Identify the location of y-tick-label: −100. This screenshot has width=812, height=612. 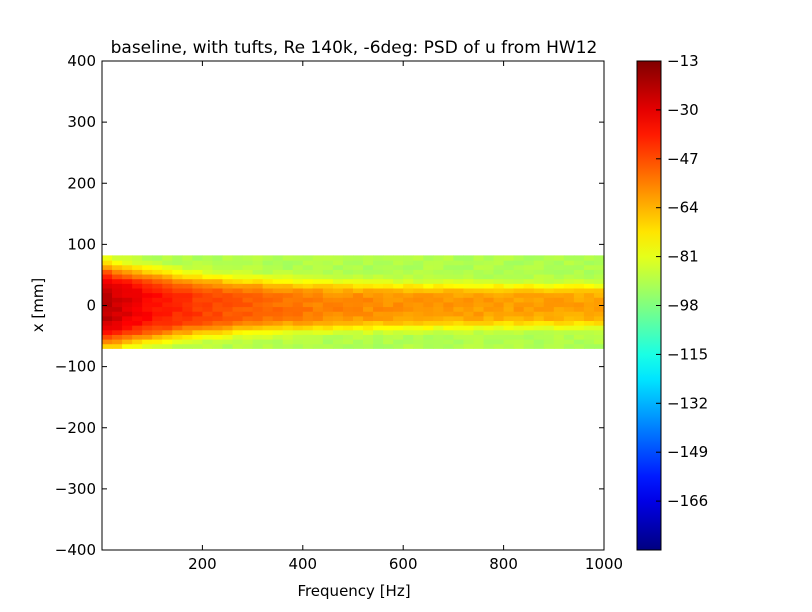
(75, 367).